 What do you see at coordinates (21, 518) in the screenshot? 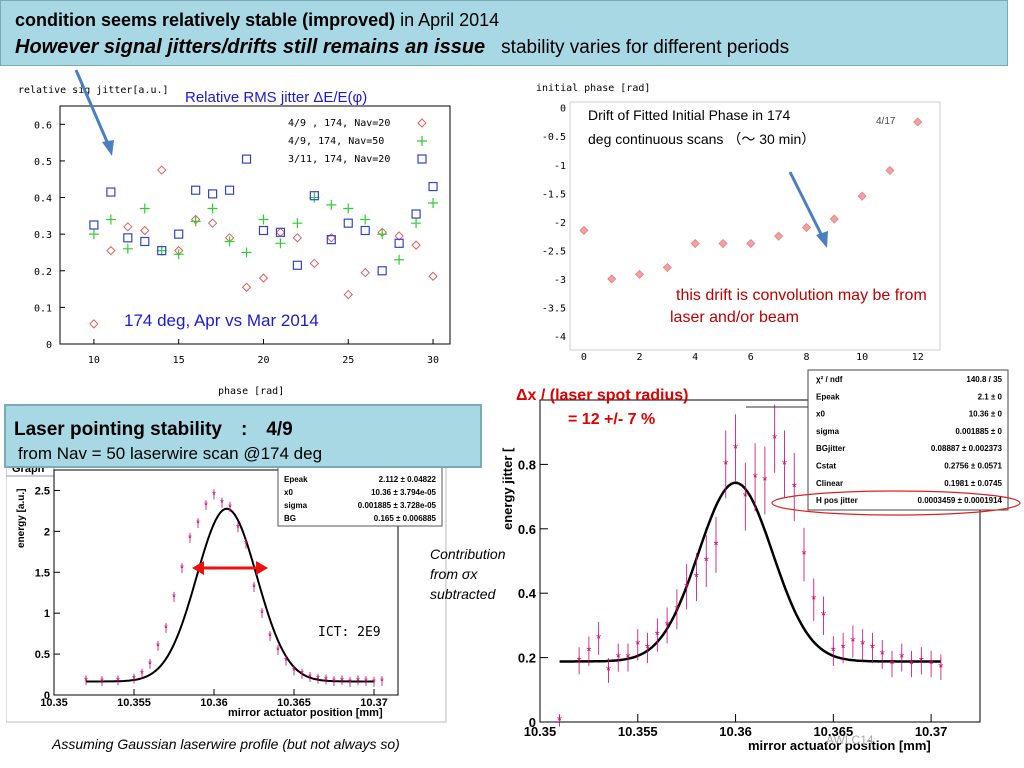
I see `c3-ylabel: energy [a.u.]` at bounding box center [21, 518].